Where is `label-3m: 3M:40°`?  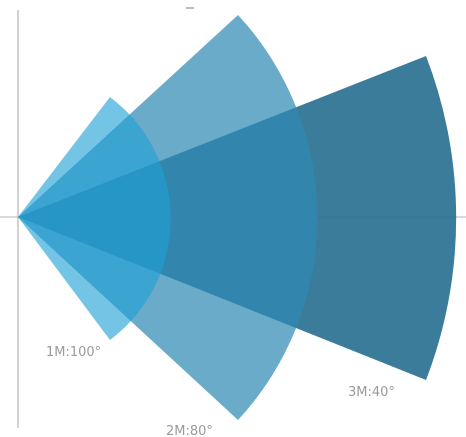
label-3m: 3M:40° is located at coordinates (371, 392).